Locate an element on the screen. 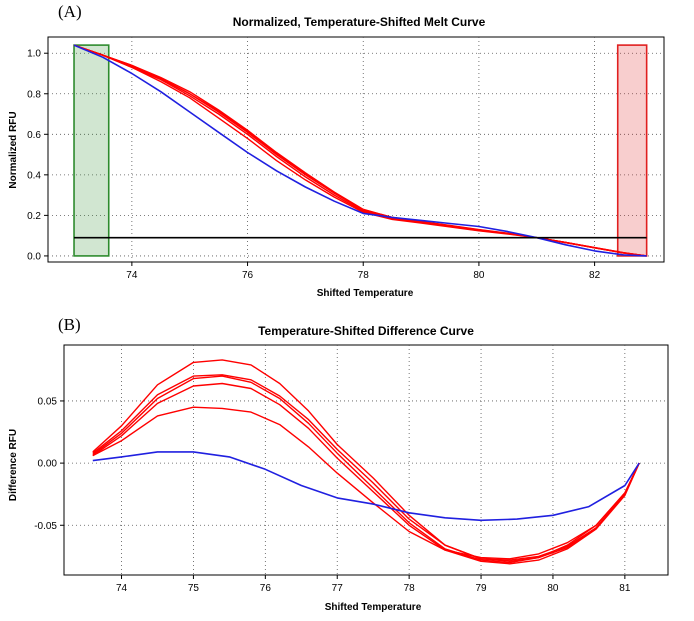 Image resolution: width=694 pixels, height=621 pixels. panel-a-y-tick-label: 1.0 is located at coordinates (34, 54).